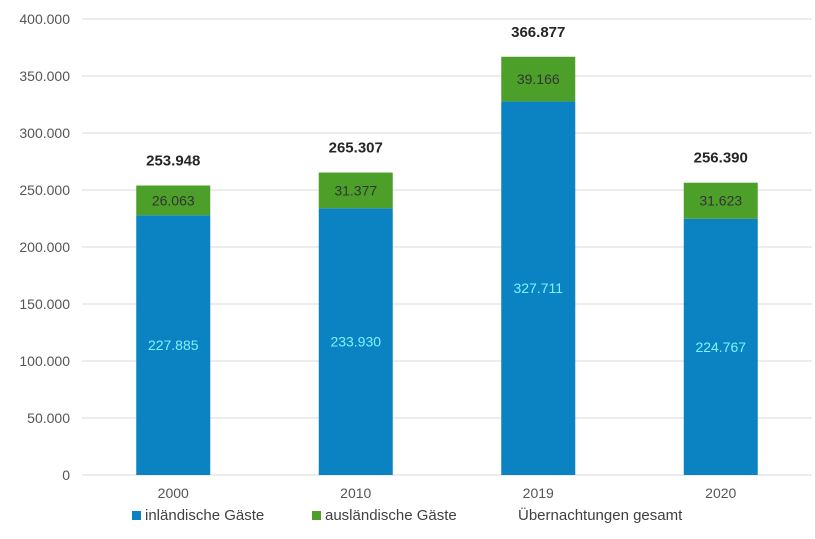  Describe the element at coordinates (356, 148) in the screenshot. I see `data-label-uebernachtungen-gesamt: 265.307` at that location.